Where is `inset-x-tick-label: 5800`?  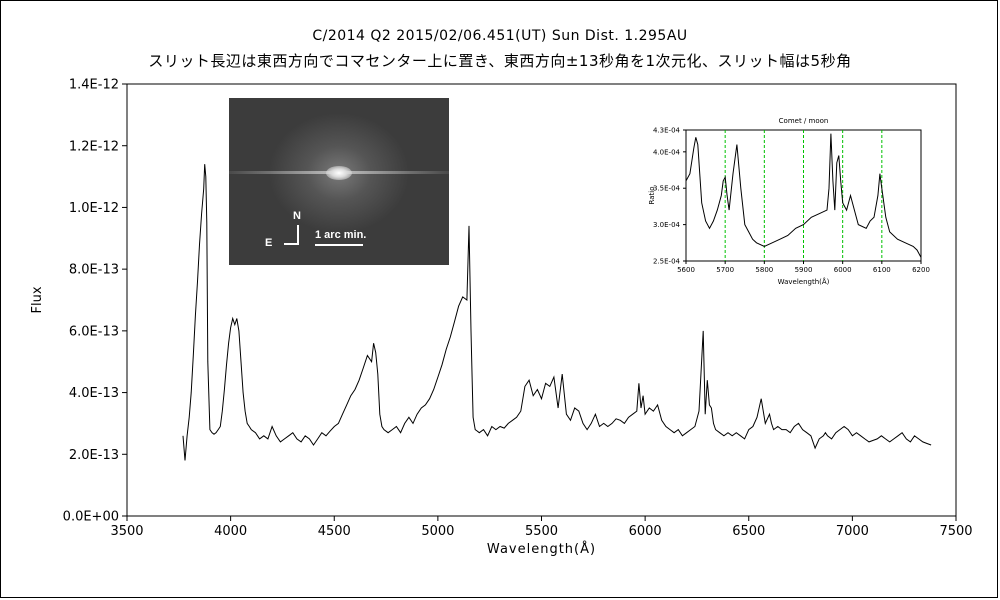 inset-x-tick-label: 5800 is located at coordinates (764, 270).